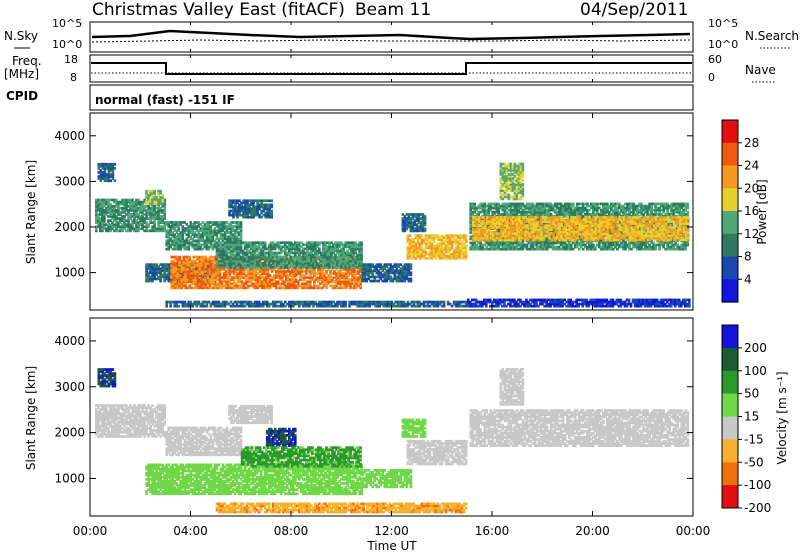 The height and width of the screenshot is (558, 800). What do you see at coordinates (349, 97) in the screenshot?
I see `cpid-panel: CPID normal (fast) -151 IF` at bounding box center [349, 97].